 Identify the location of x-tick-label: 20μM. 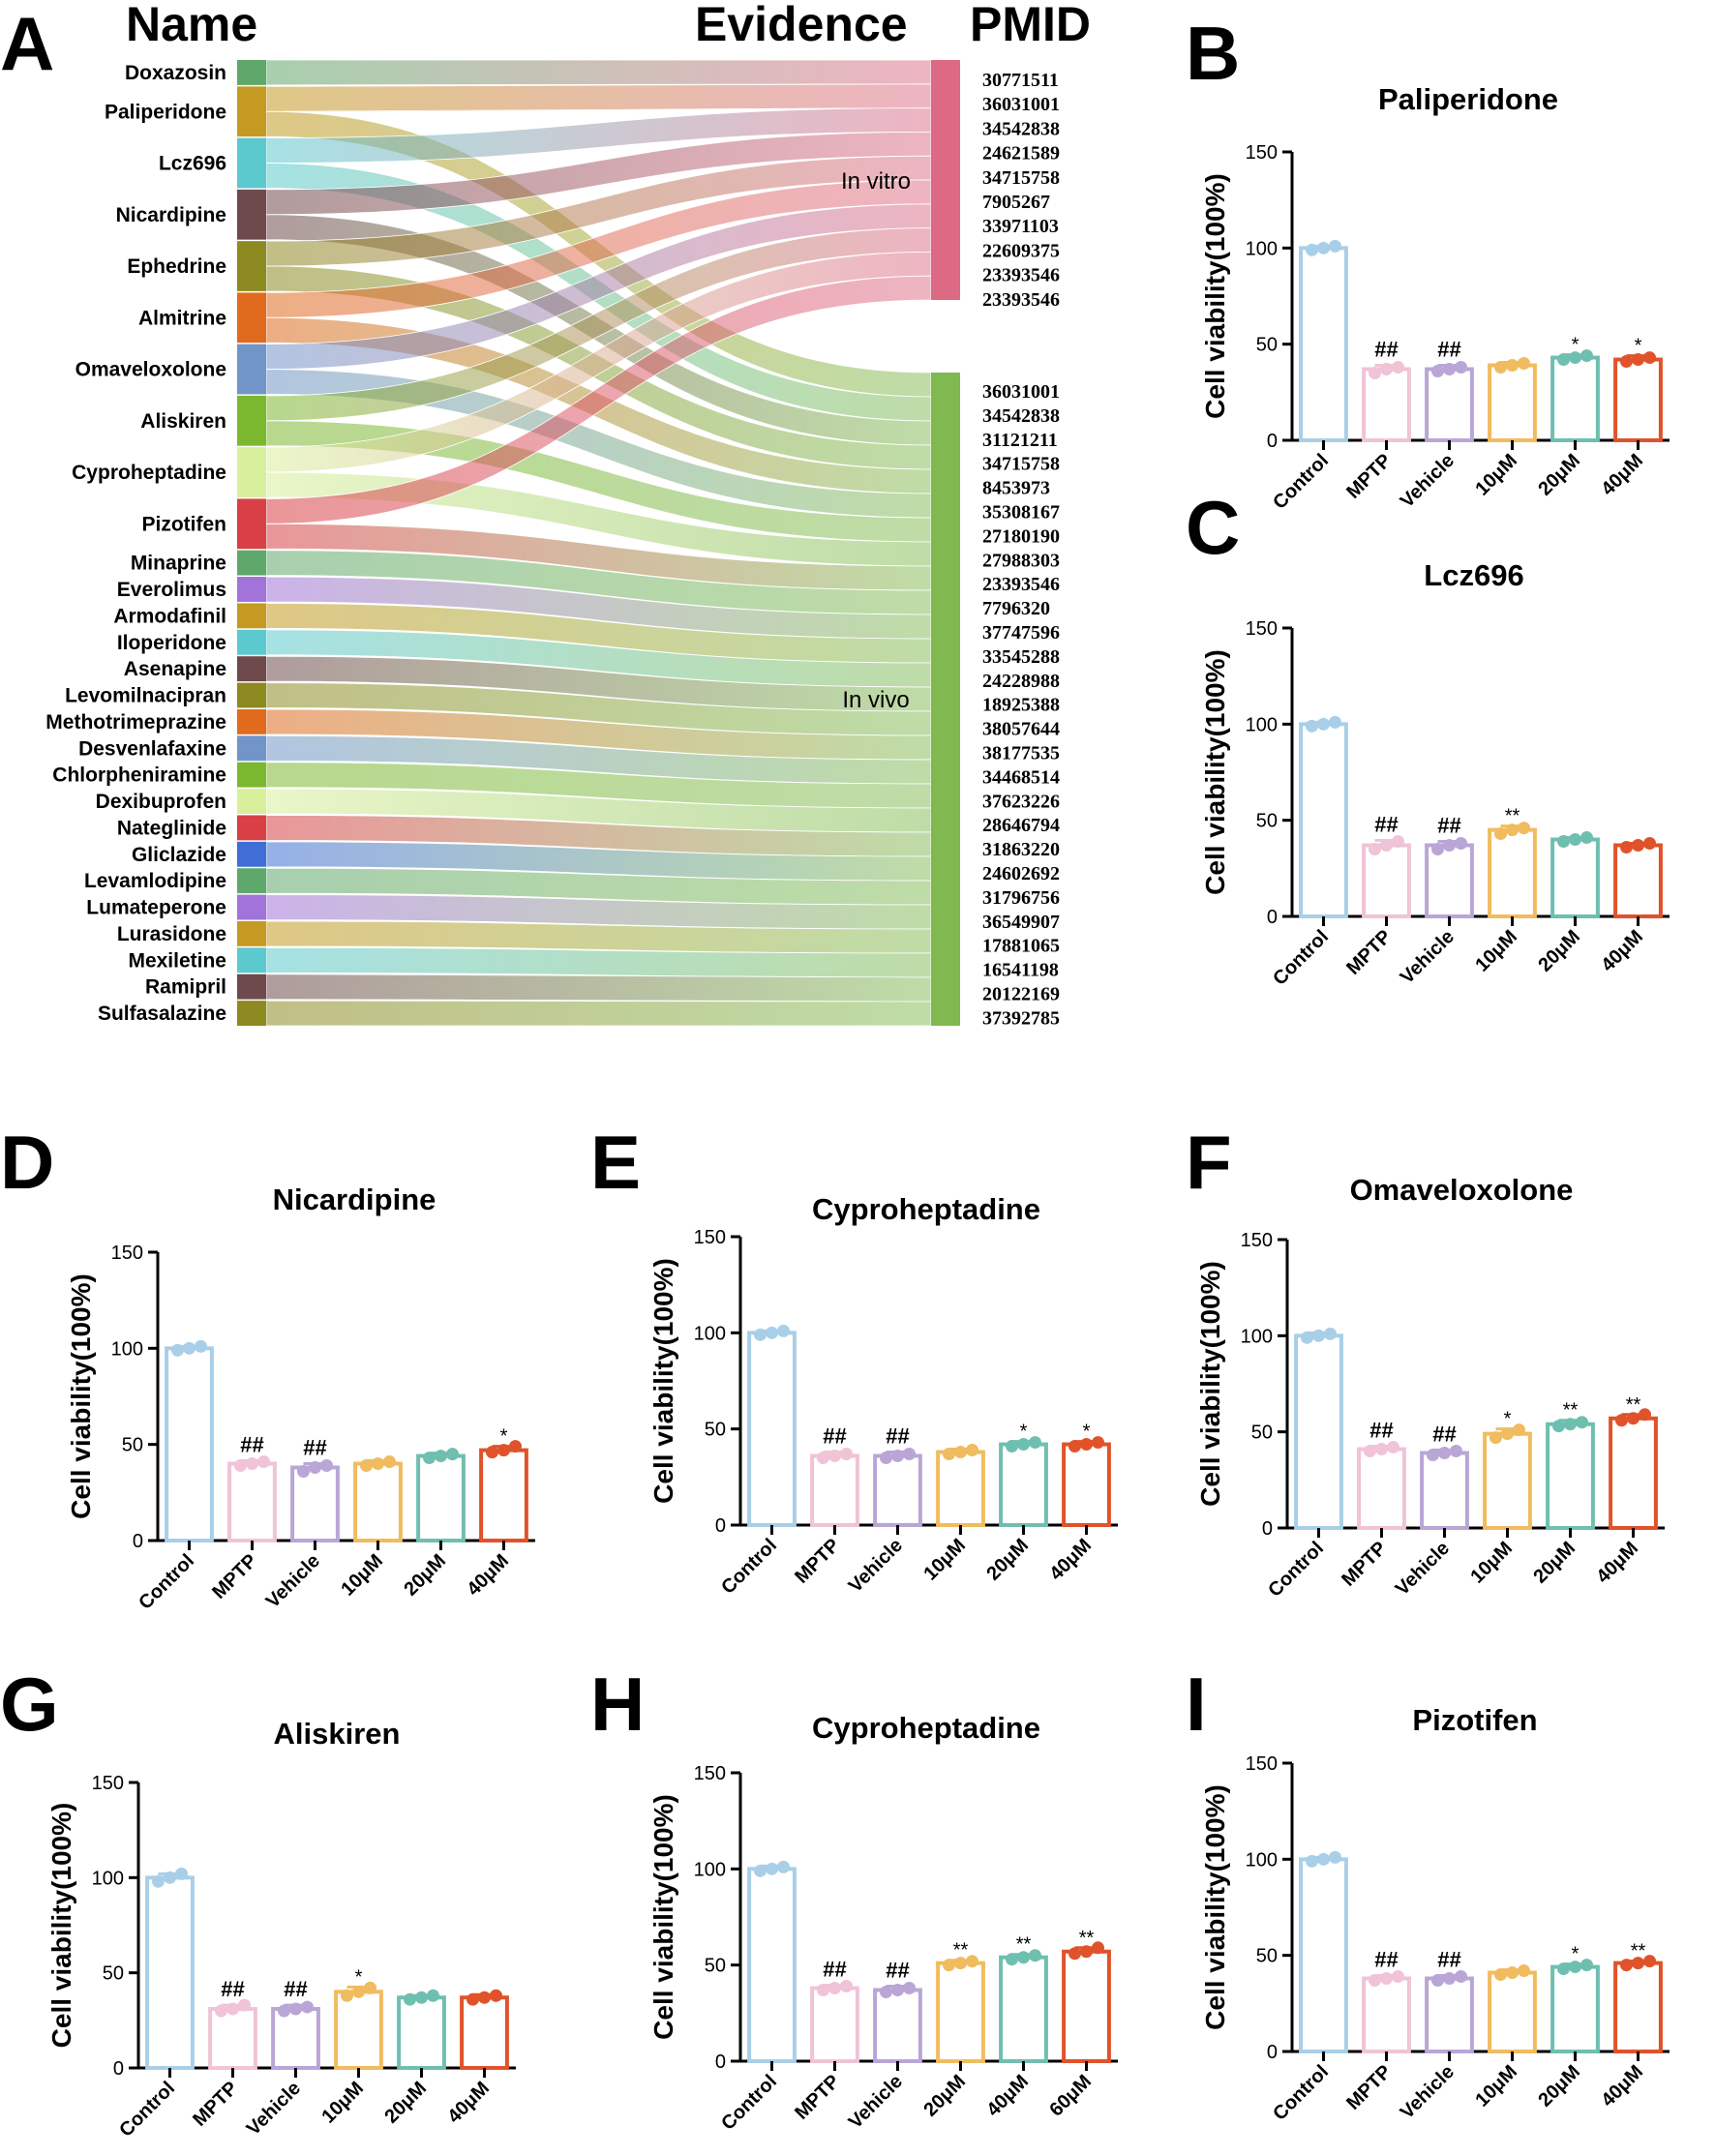
(1007, 1560).